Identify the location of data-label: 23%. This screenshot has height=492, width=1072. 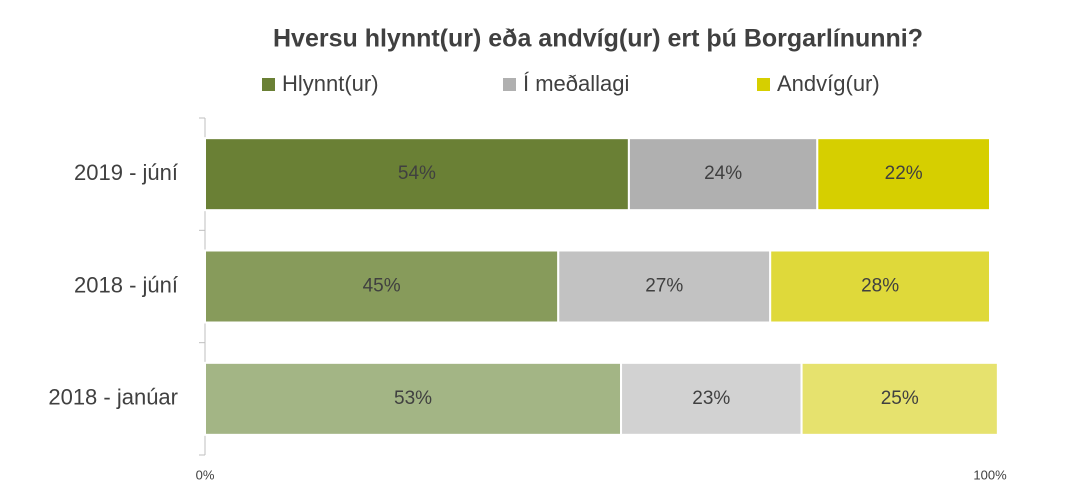
(711, 398).